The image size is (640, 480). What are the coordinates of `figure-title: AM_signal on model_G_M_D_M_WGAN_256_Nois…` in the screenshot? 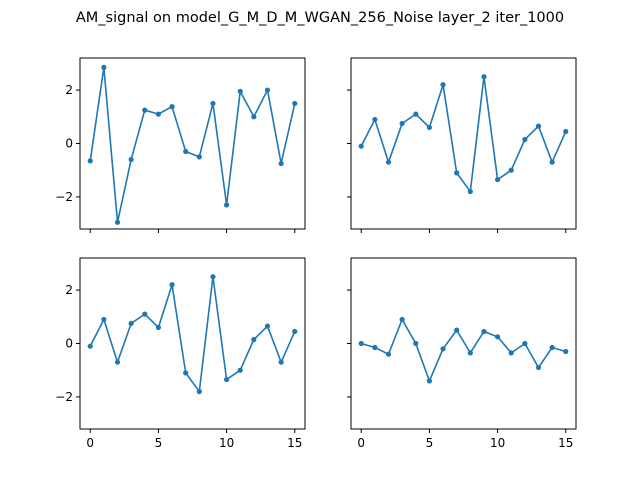 It's located at (320, 18).